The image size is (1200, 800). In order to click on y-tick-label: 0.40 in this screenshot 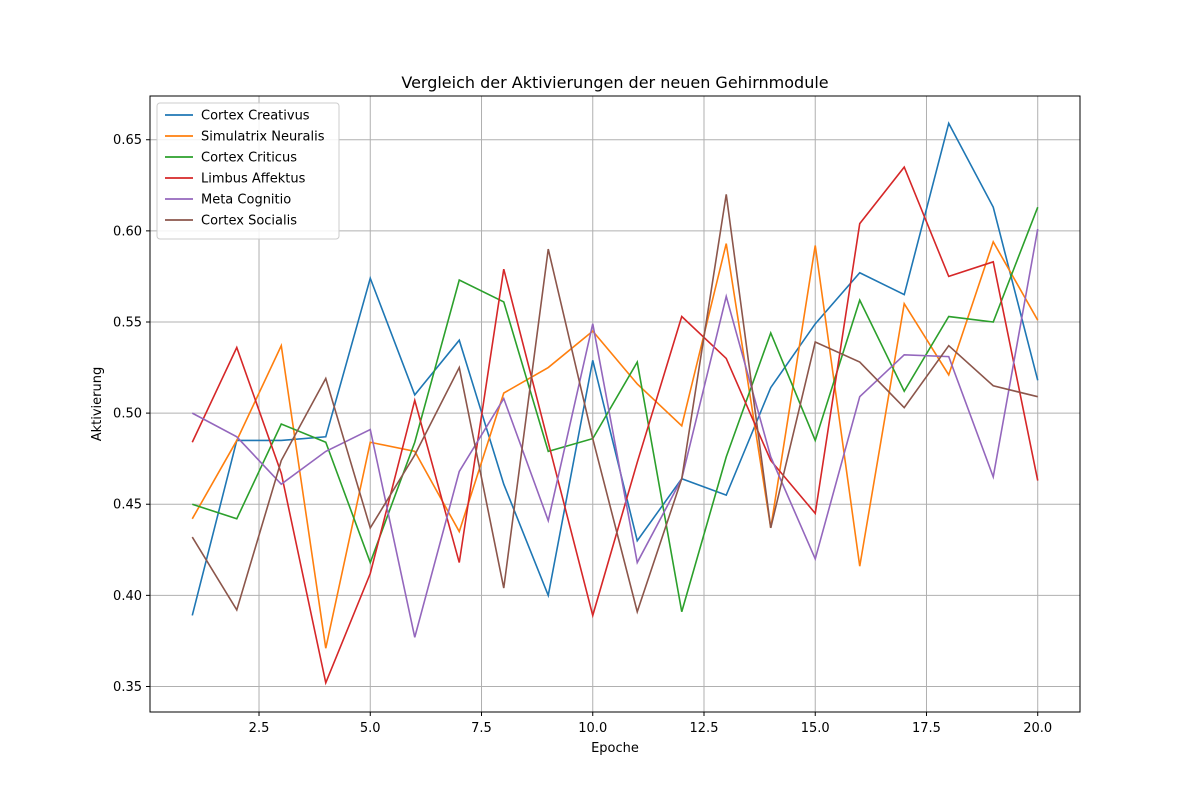, I will do `click(127, 596)`.